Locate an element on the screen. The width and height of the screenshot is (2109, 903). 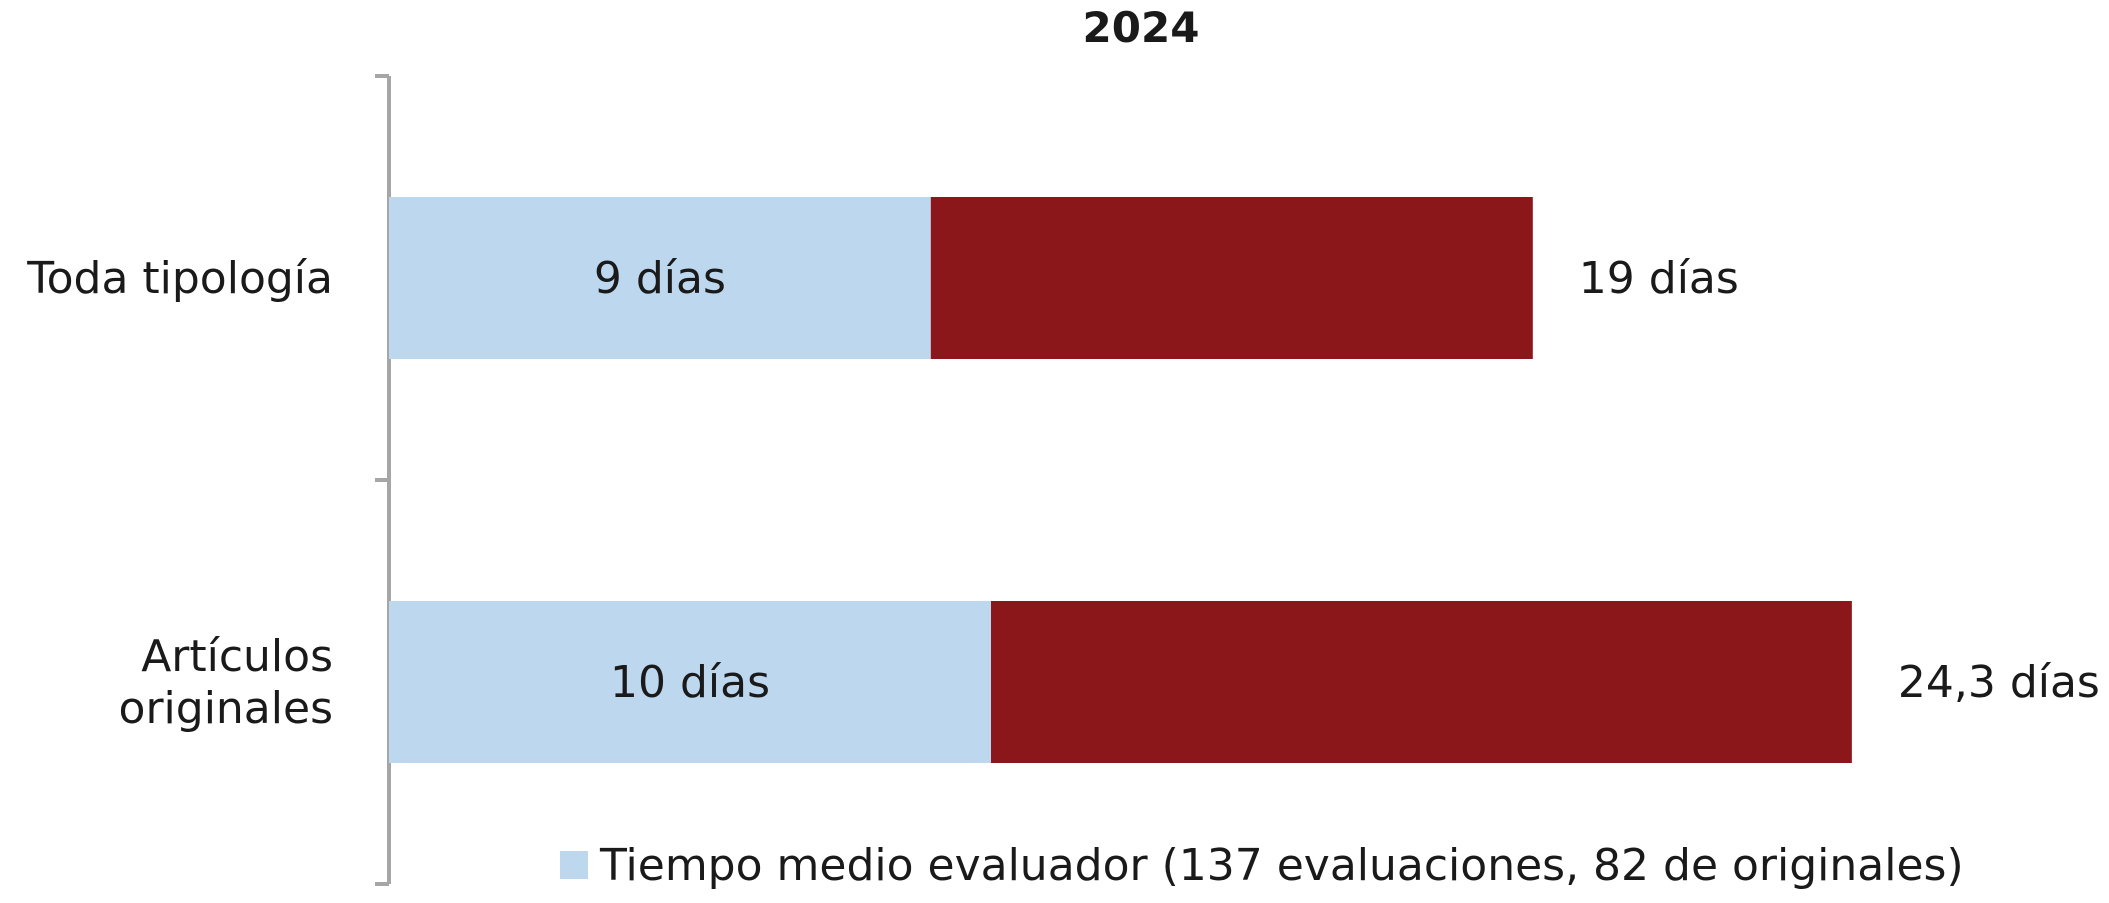
category-labels: Toda tipología Artículos originales is located at coordinates (179, 493).